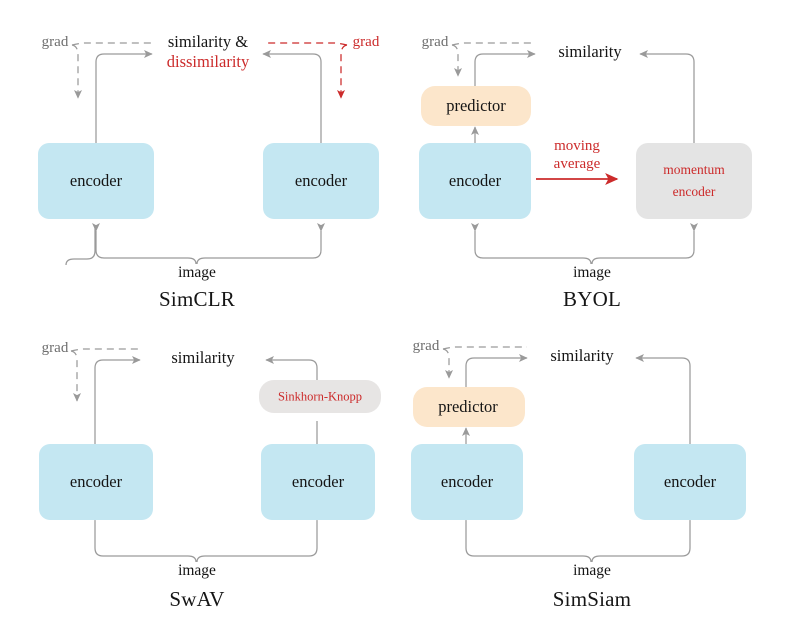 The width and height of the screenshot is (790, 636). I want to click on panel-title-simsiam: SimSiam, so click(592, 599).